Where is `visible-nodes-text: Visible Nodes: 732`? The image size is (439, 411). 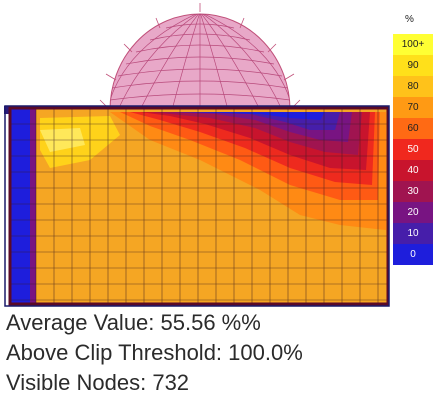
visible-nodes-text: Visible Nodes: 732 is located at coordinates (98, 382).